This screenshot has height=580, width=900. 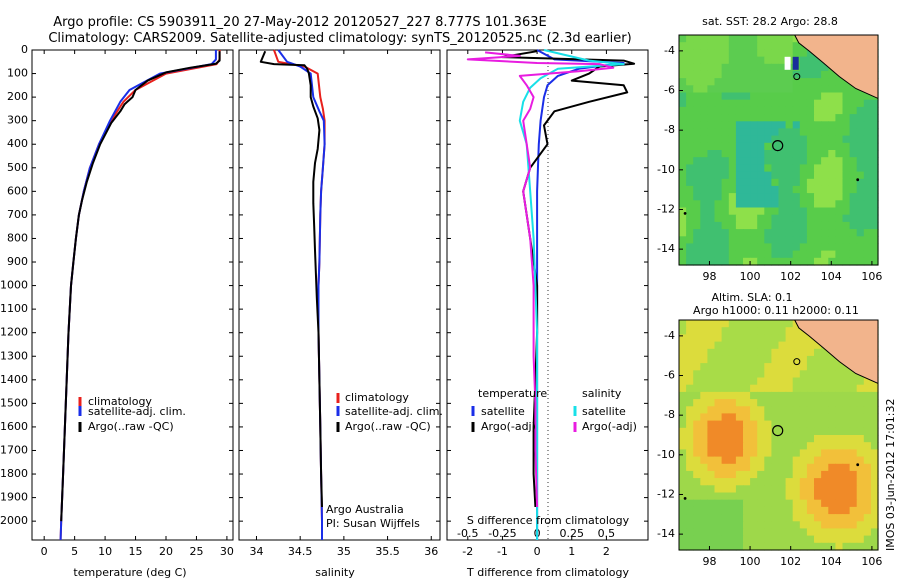 I want to click on s-tick-label: 0.5, so click(x=607, y=533).